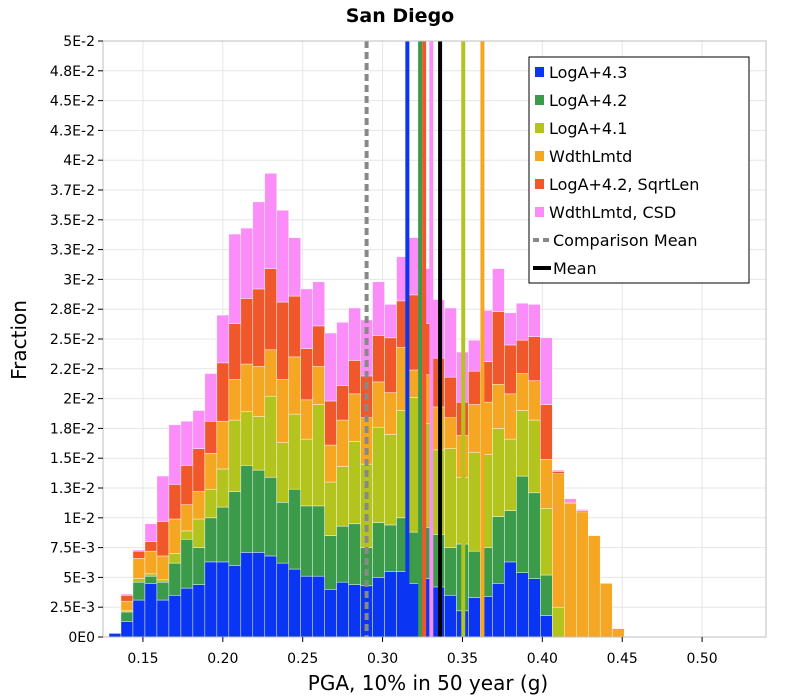 This screenshot has width=800, height=700. I want to click on y-tick-label: 1E-2, so click(79, 519).